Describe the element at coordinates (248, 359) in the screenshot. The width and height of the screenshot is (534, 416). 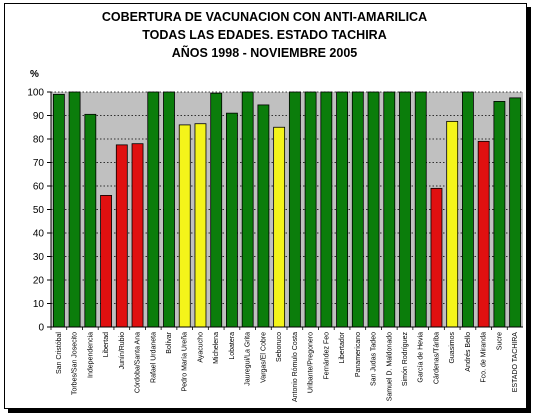
I see `category-label-13: Jauregui/La Grita` at that location.